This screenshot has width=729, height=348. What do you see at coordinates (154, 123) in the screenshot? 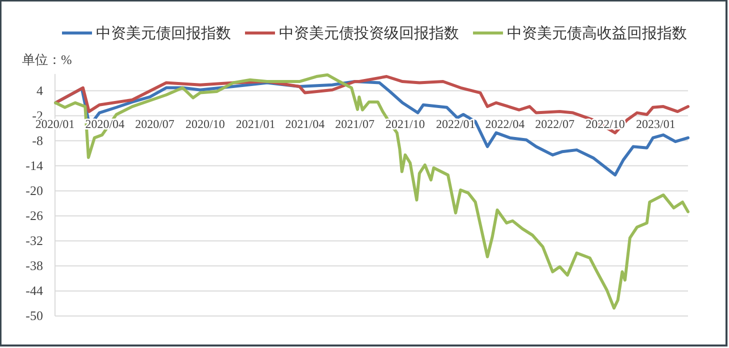
I see `x-tick-label: 2020/07` at bounding box center [154, 123].